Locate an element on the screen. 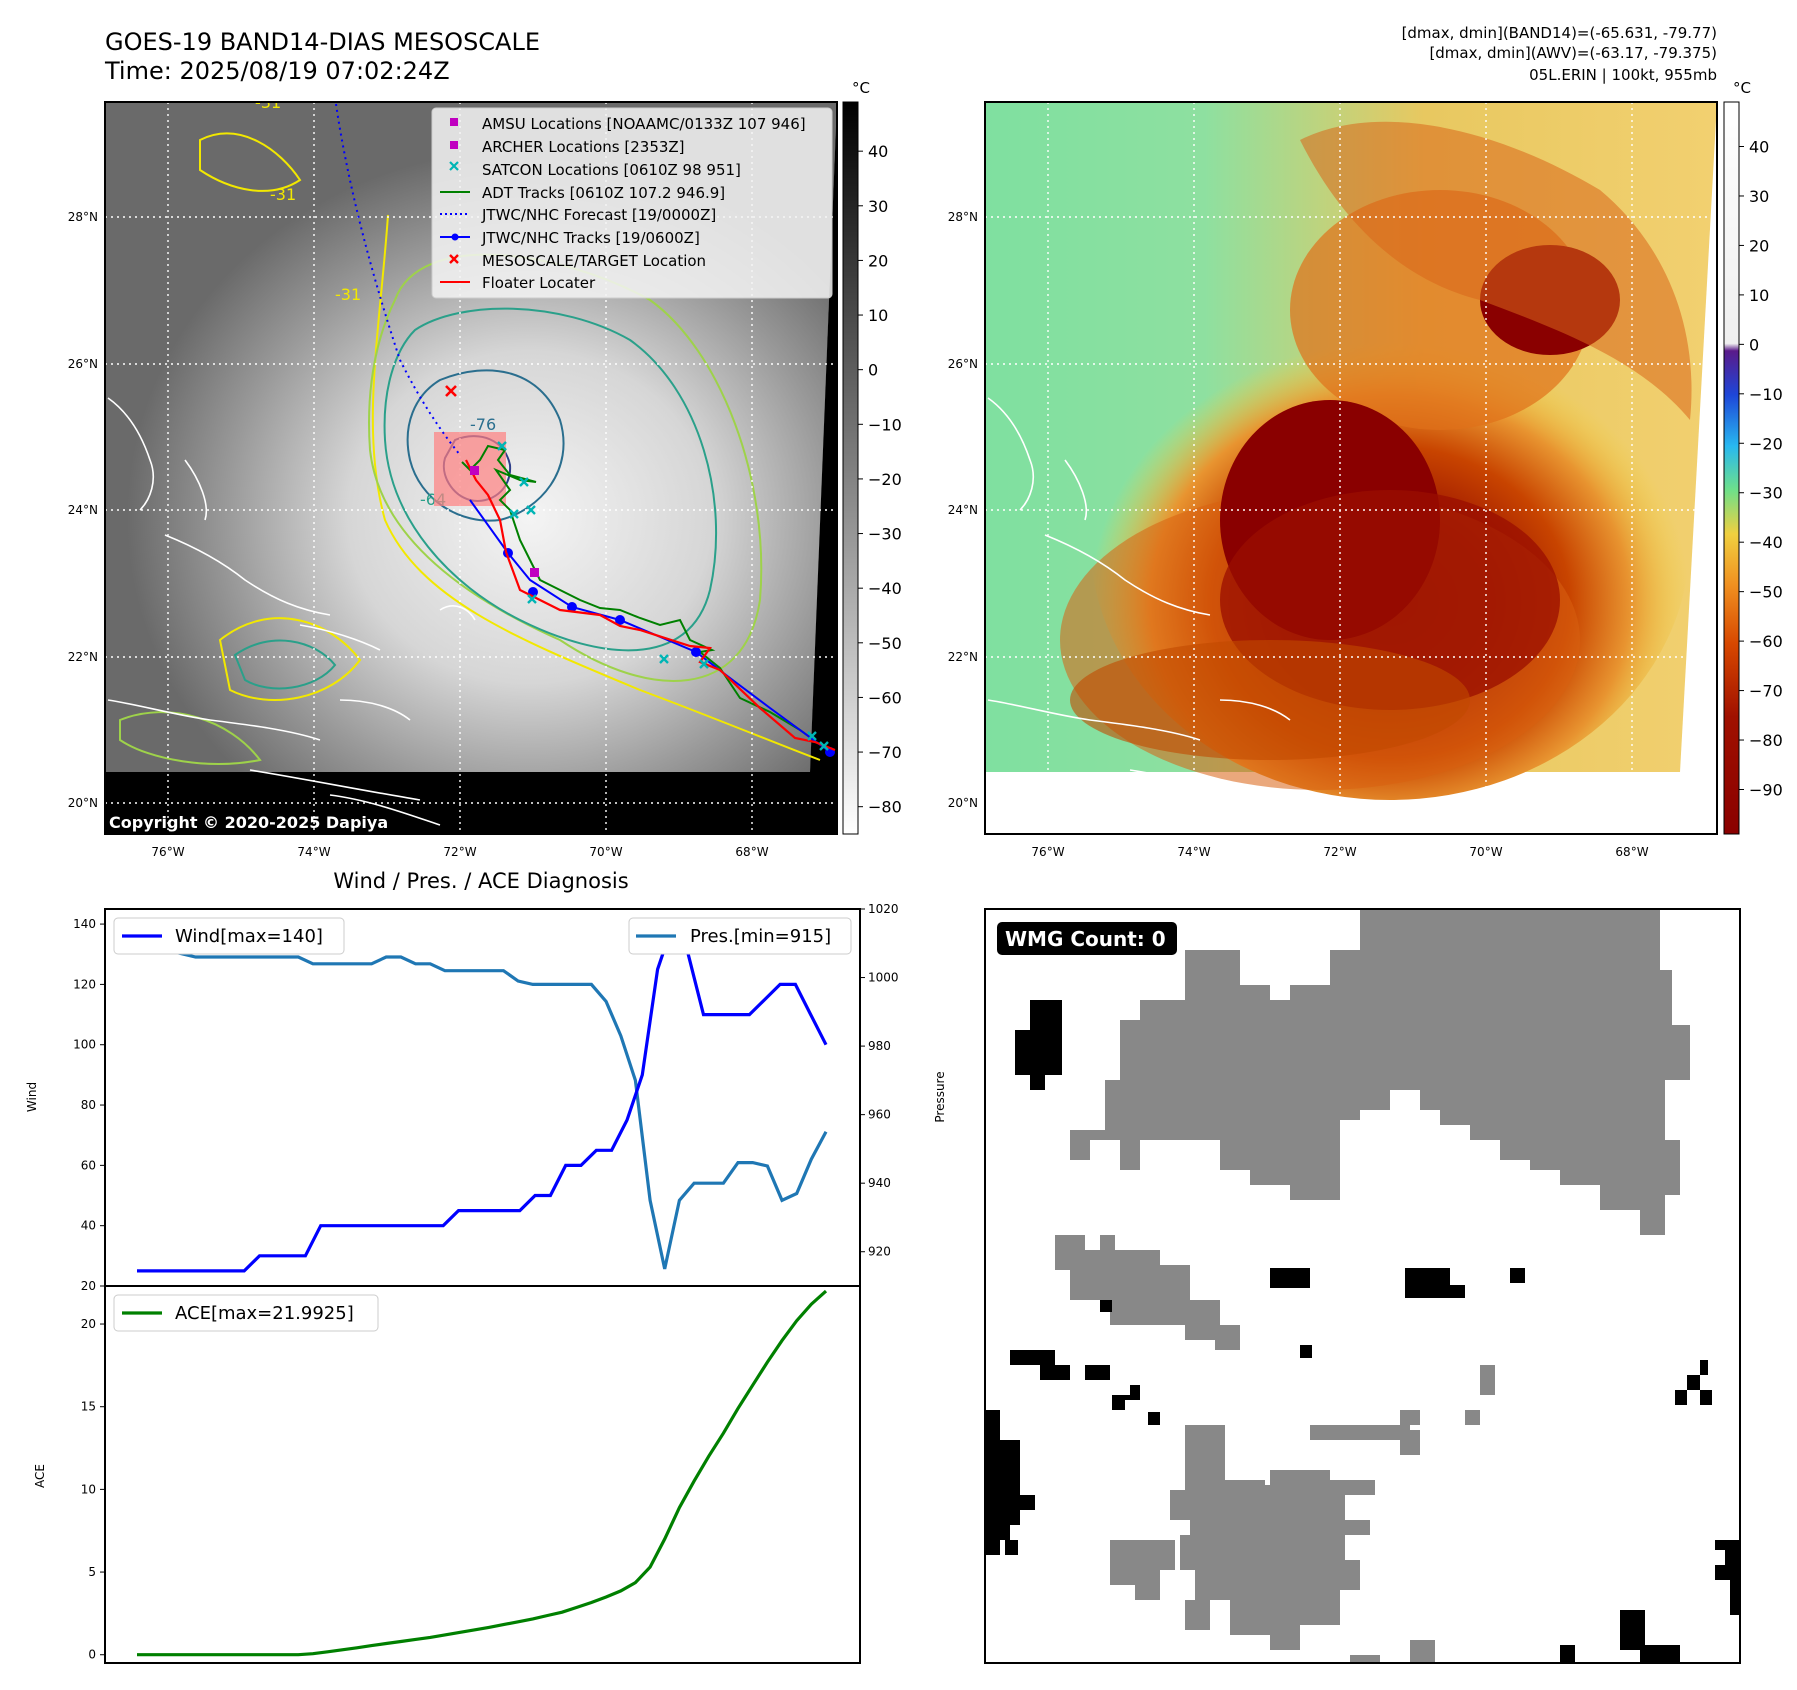 The image size is (1797, 1690). y-tick-label: 15 is located at coordinates (88, 1407).